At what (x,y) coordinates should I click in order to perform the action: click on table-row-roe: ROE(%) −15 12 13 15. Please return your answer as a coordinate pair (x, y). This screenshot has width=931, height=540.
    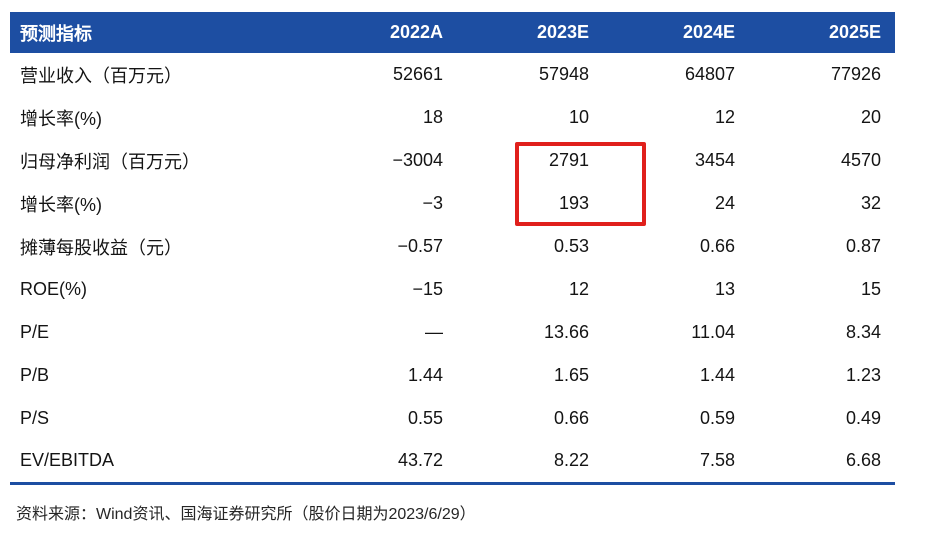
    Looking at the image, I should click on (452, 289).